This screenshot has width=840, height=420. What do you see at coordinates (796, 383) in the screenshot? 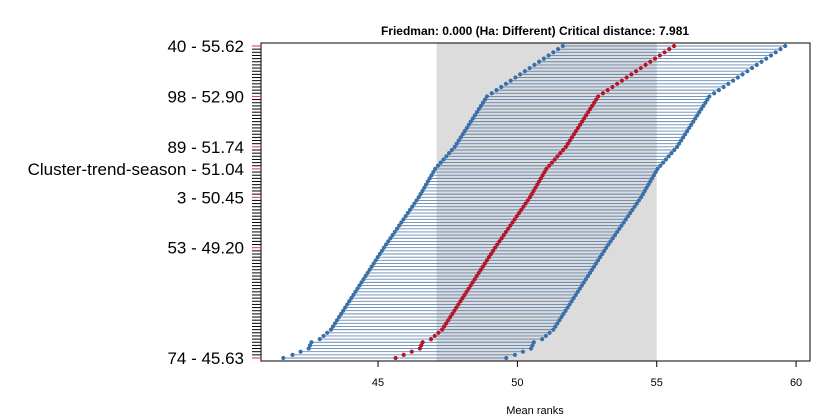
I see `x-tick-label: 60` at bounding box center [796, 383].